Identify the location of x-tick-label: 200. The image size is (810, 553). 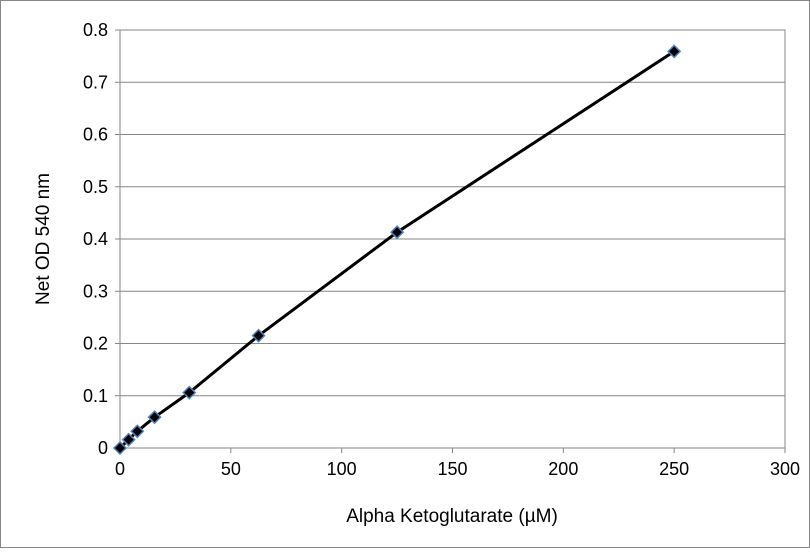
(563, 469).